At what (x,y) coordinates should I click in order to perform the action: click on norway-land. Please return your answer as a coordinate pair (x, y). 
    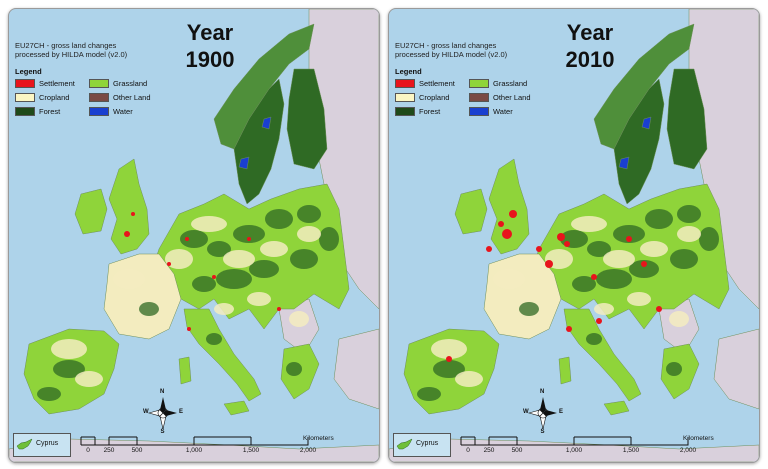
    Looking at the image, I should click on (264, 86).